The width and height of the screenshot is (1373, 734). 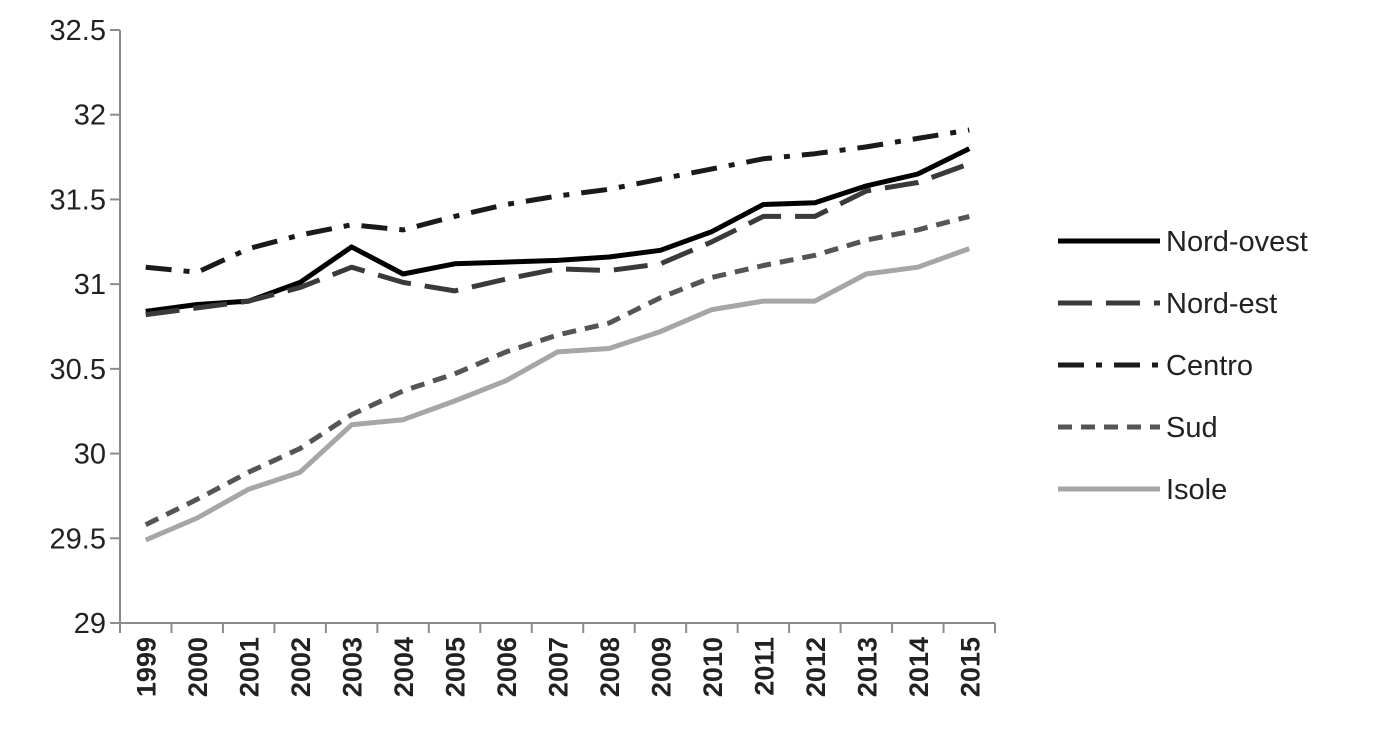 I want to click on x-tick-label: 2014, so click(x=919, y=667).